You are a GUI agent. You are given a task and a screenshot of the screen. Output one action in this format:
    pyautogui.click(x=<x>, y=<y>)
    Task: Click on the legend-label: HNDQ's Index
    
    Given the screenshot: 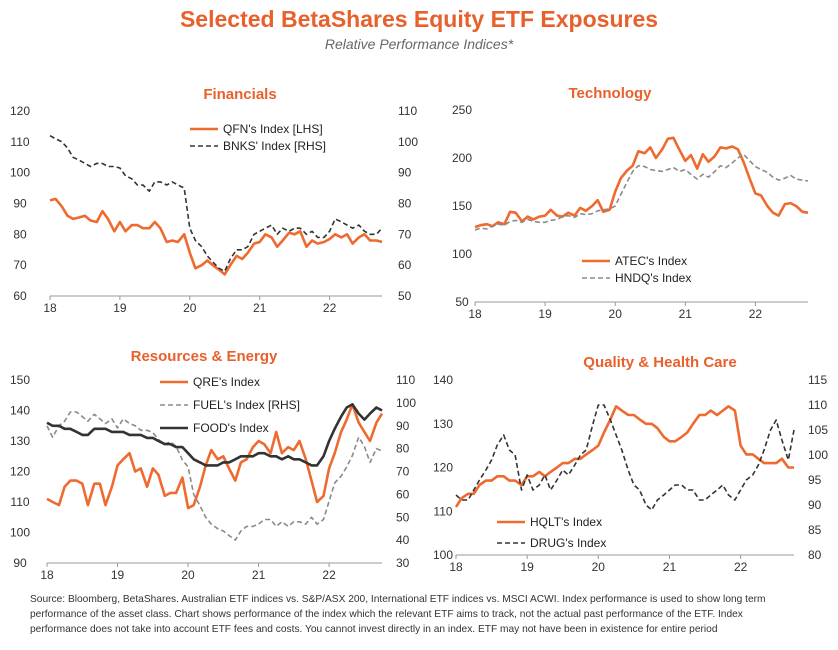 What is the action you would take?
    pyautogui.click(x=653, y=278)
    